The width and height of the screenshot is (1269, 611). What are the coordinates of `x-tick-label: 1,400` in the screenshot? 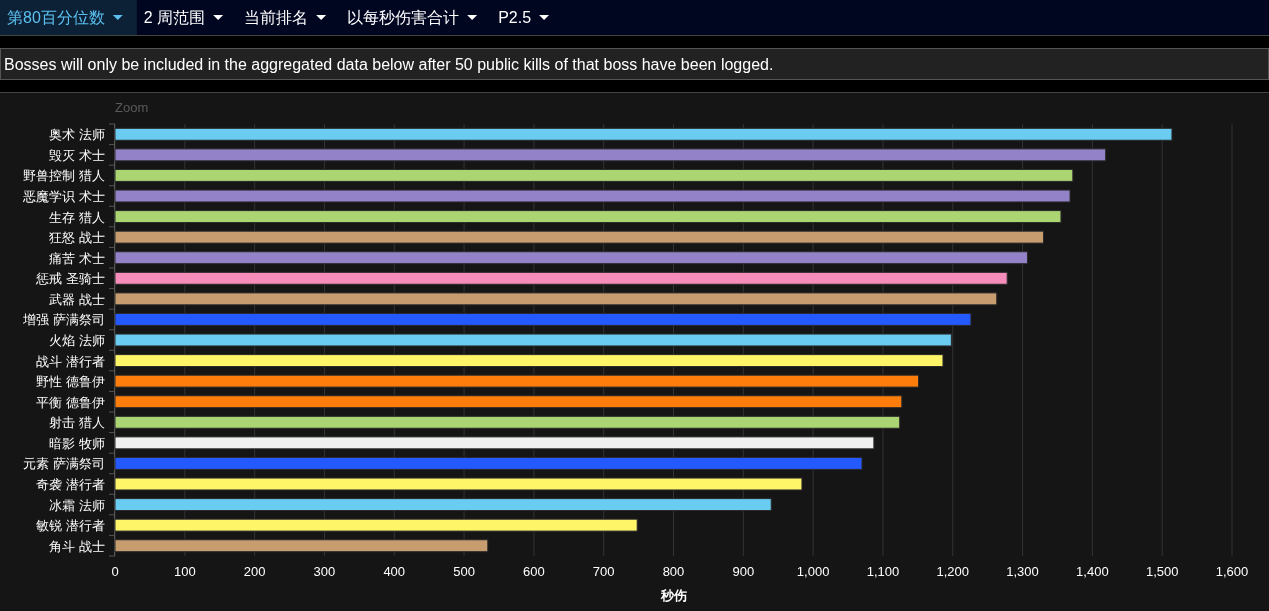 It's located at (1092, 571).